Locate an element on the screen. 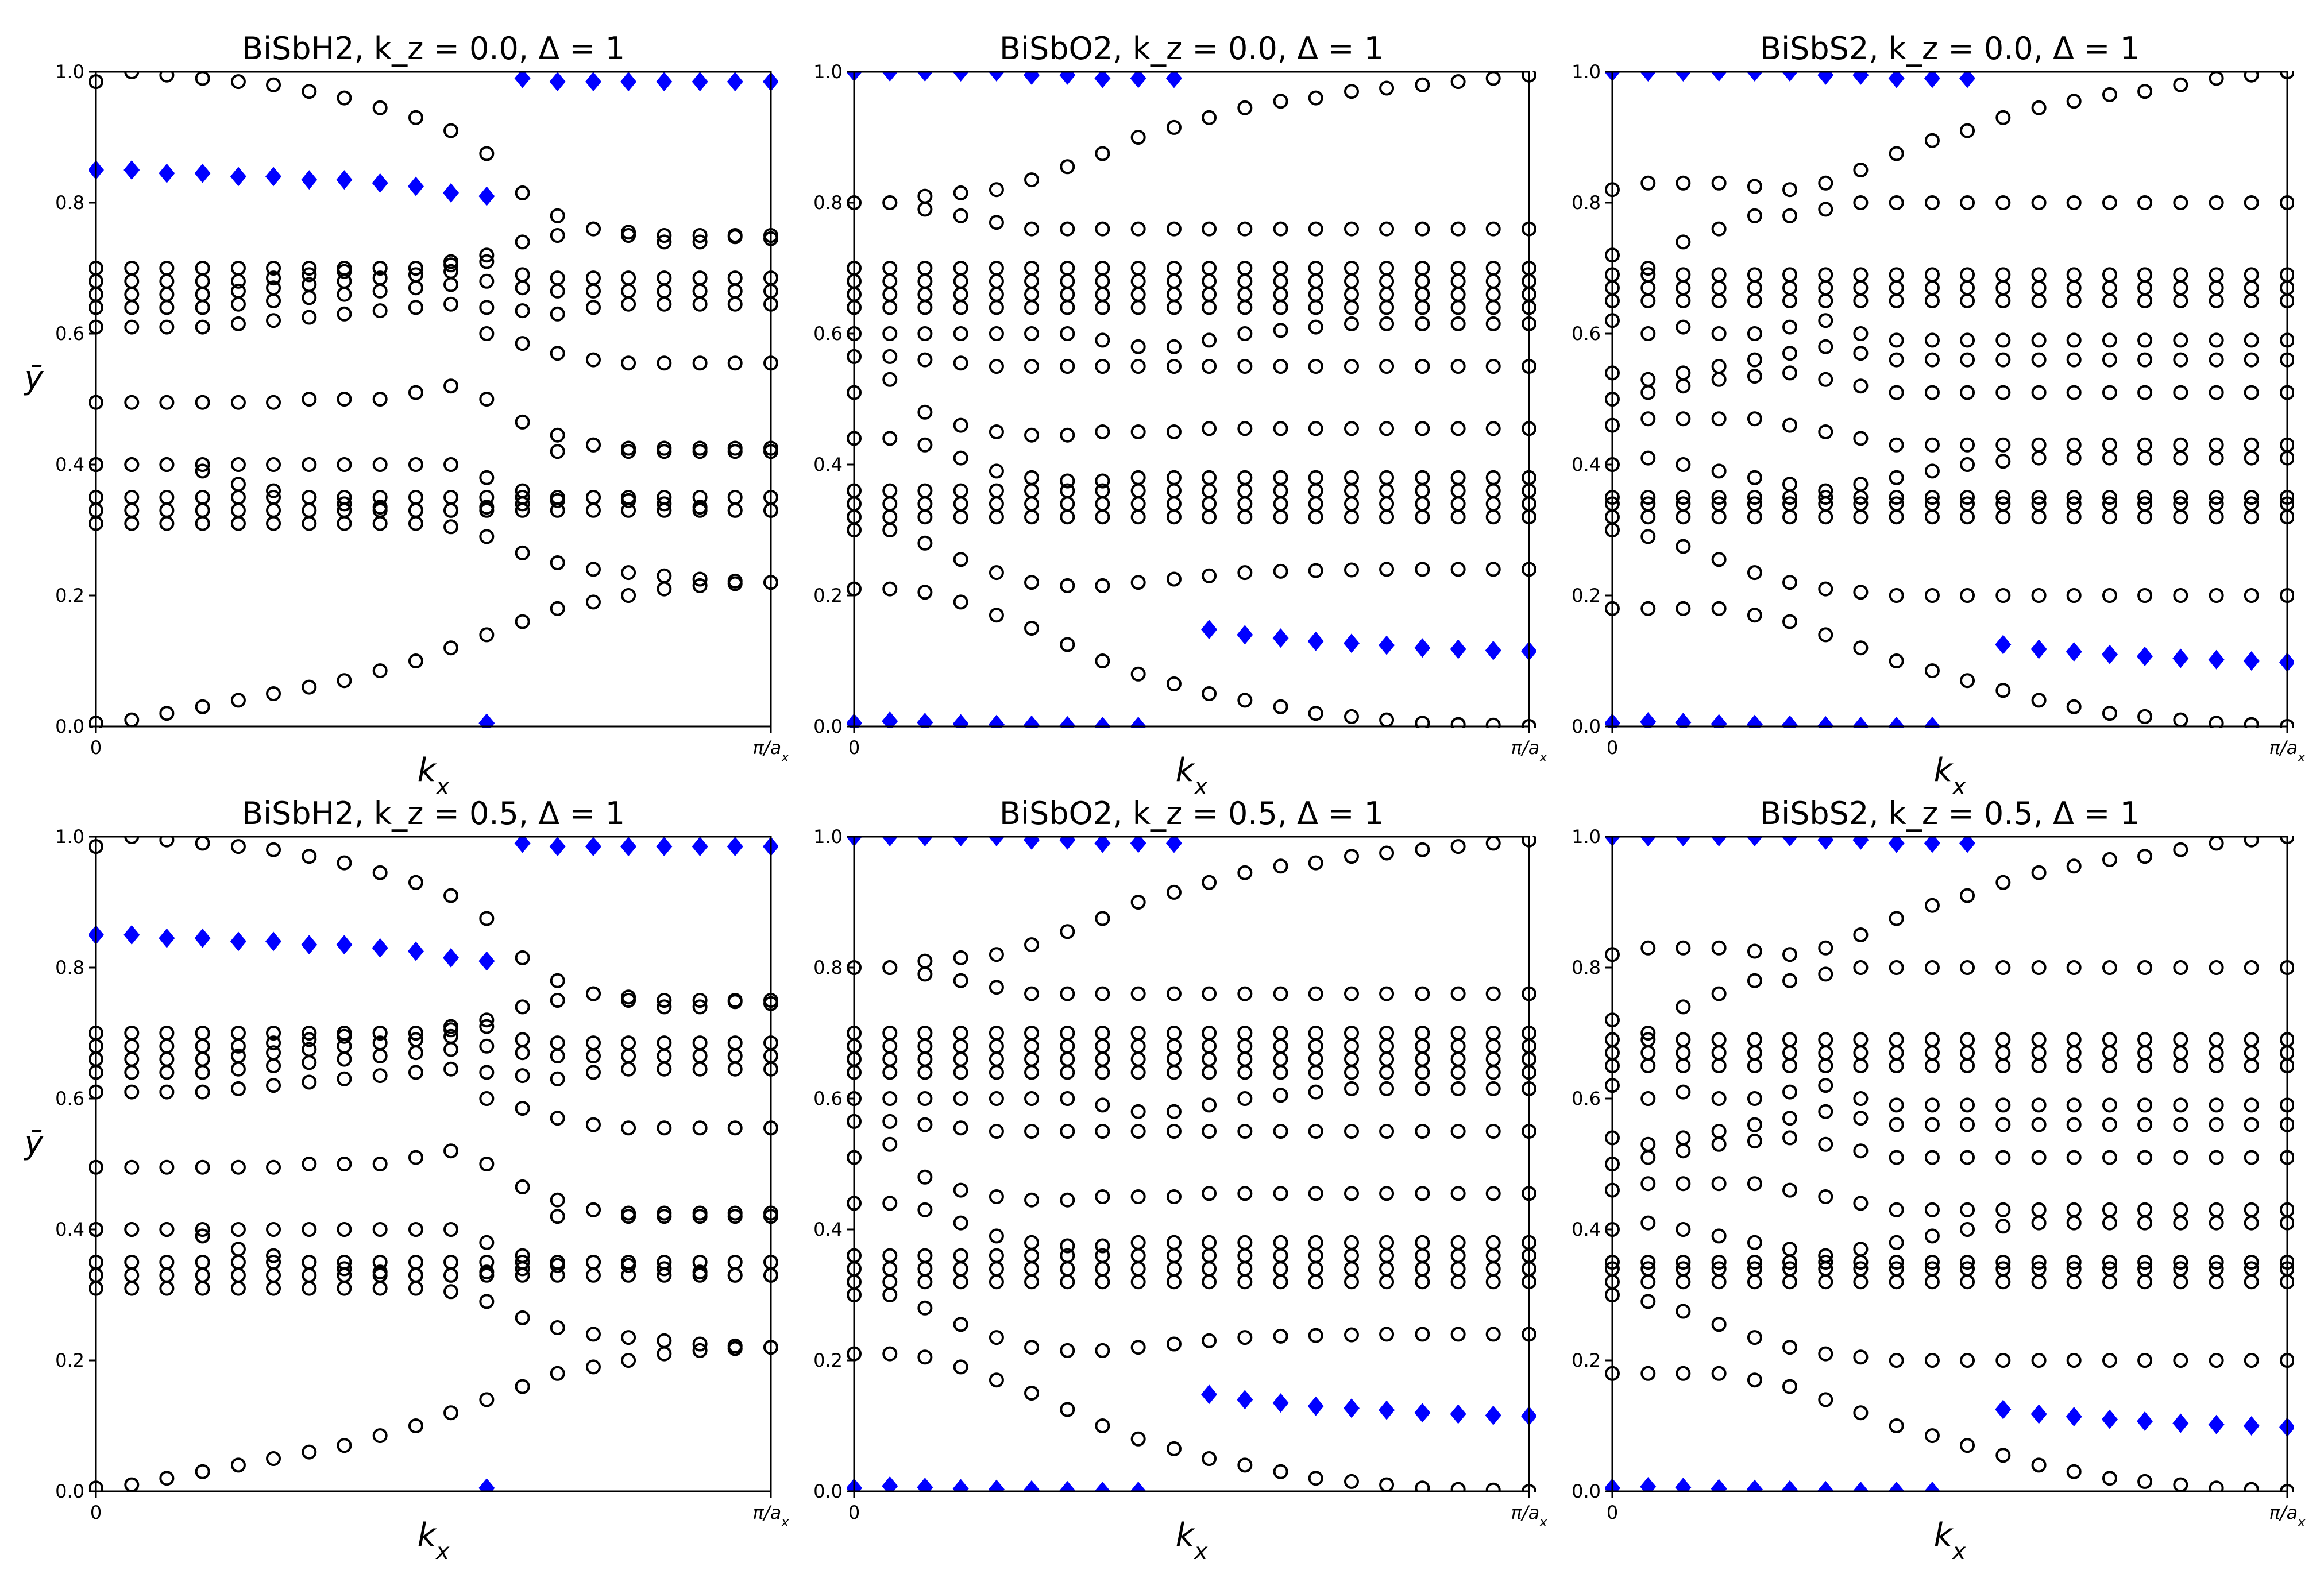 The height and width of the screenshot is (1574, 2324). x-axis-label: kx is located at coordinates (1192, 776).